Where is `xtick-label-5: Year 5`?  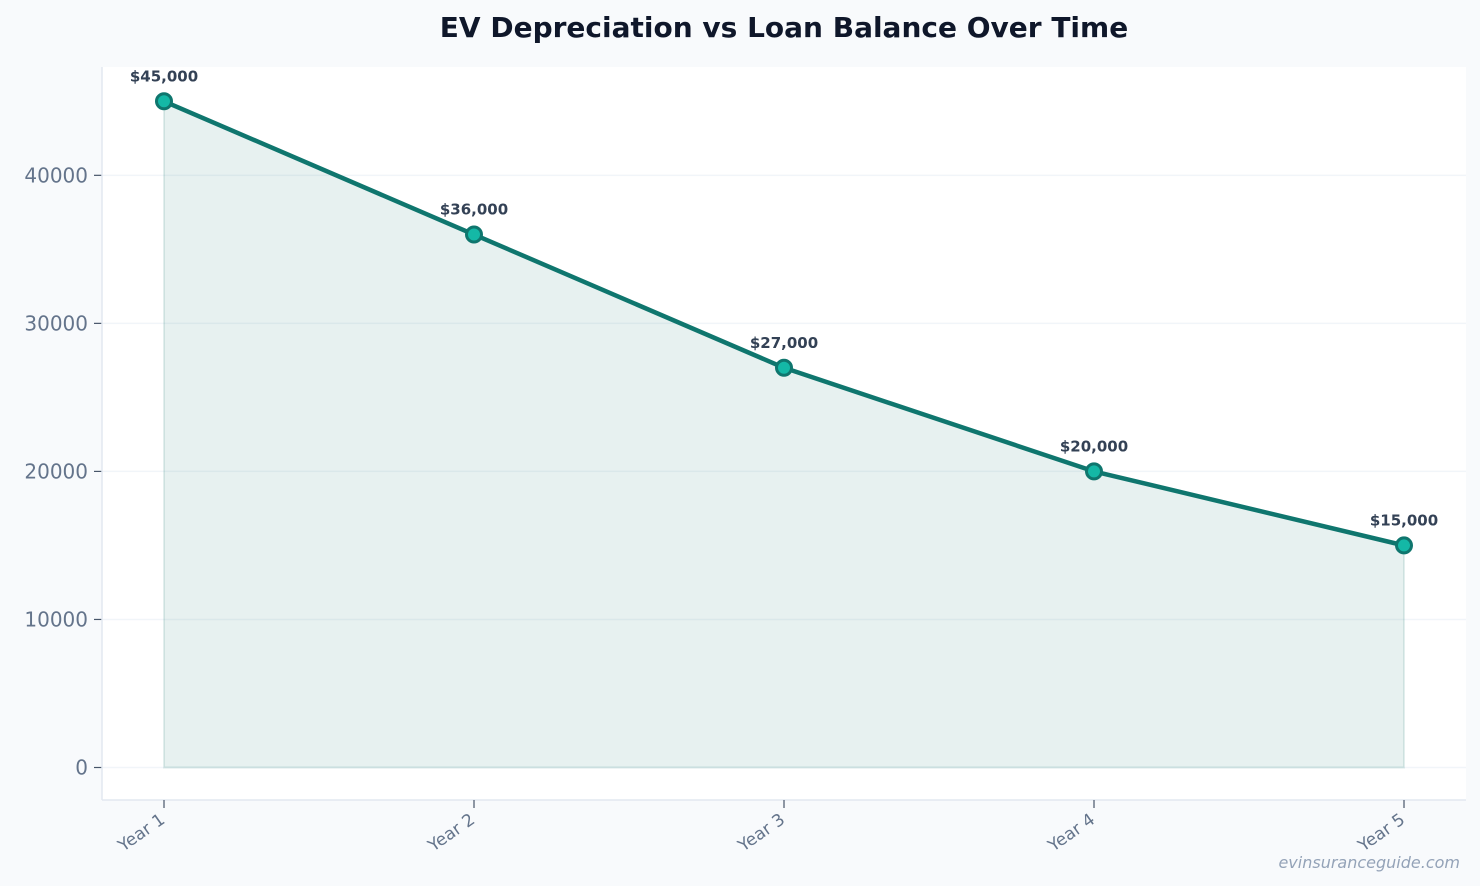 xtick-label-5: Year 5 is located at coordinates (1381, 833).